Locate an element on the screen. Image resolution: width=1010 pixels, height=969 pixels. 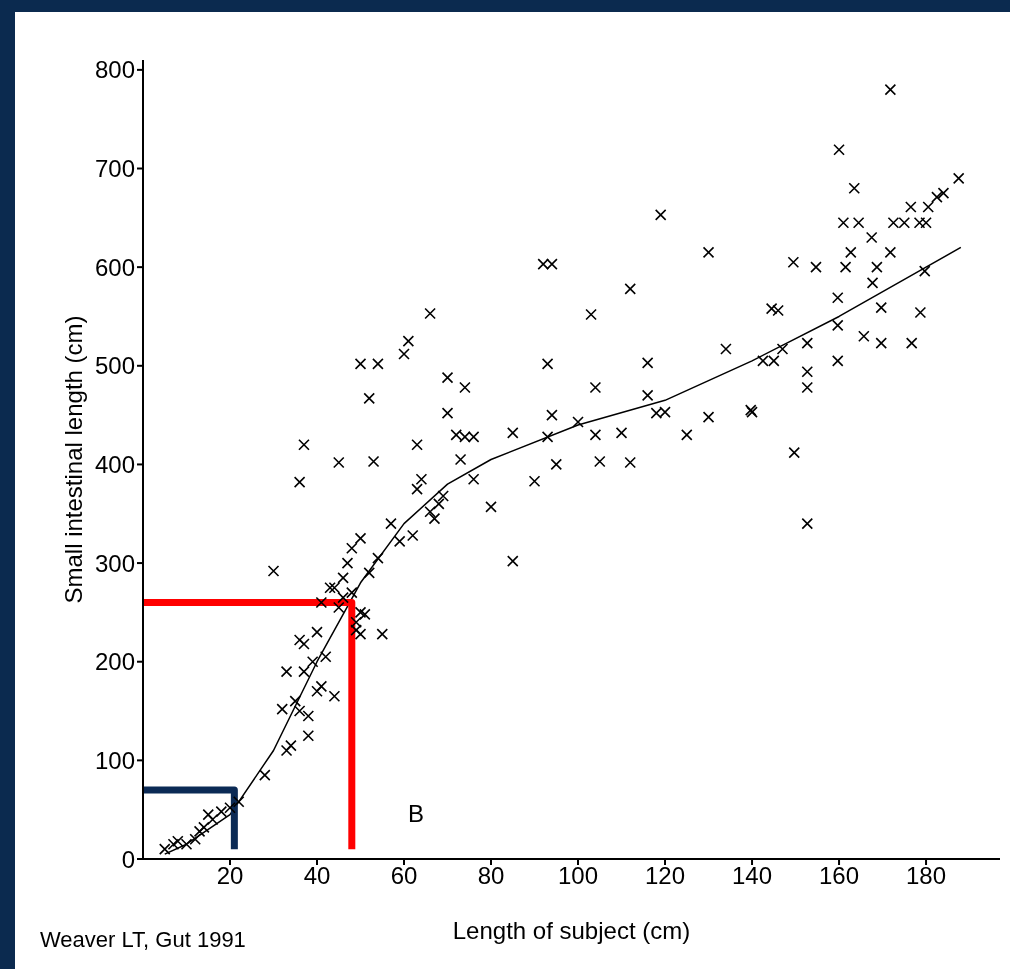
y-axis-title: Small intestinal length (cm) is located at coordinates (73, 459).